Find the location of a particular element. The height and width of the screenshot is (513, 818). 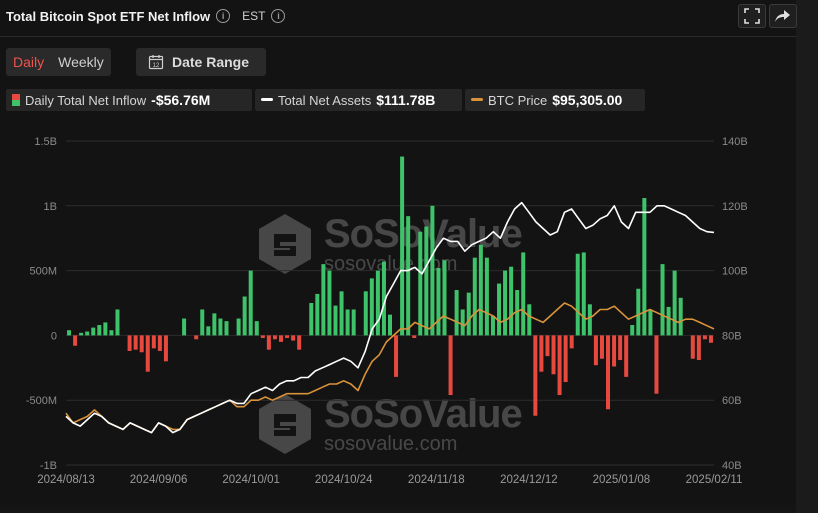

btc-price-legend-value: $95,305.00 is located at coordinates (587, 100).